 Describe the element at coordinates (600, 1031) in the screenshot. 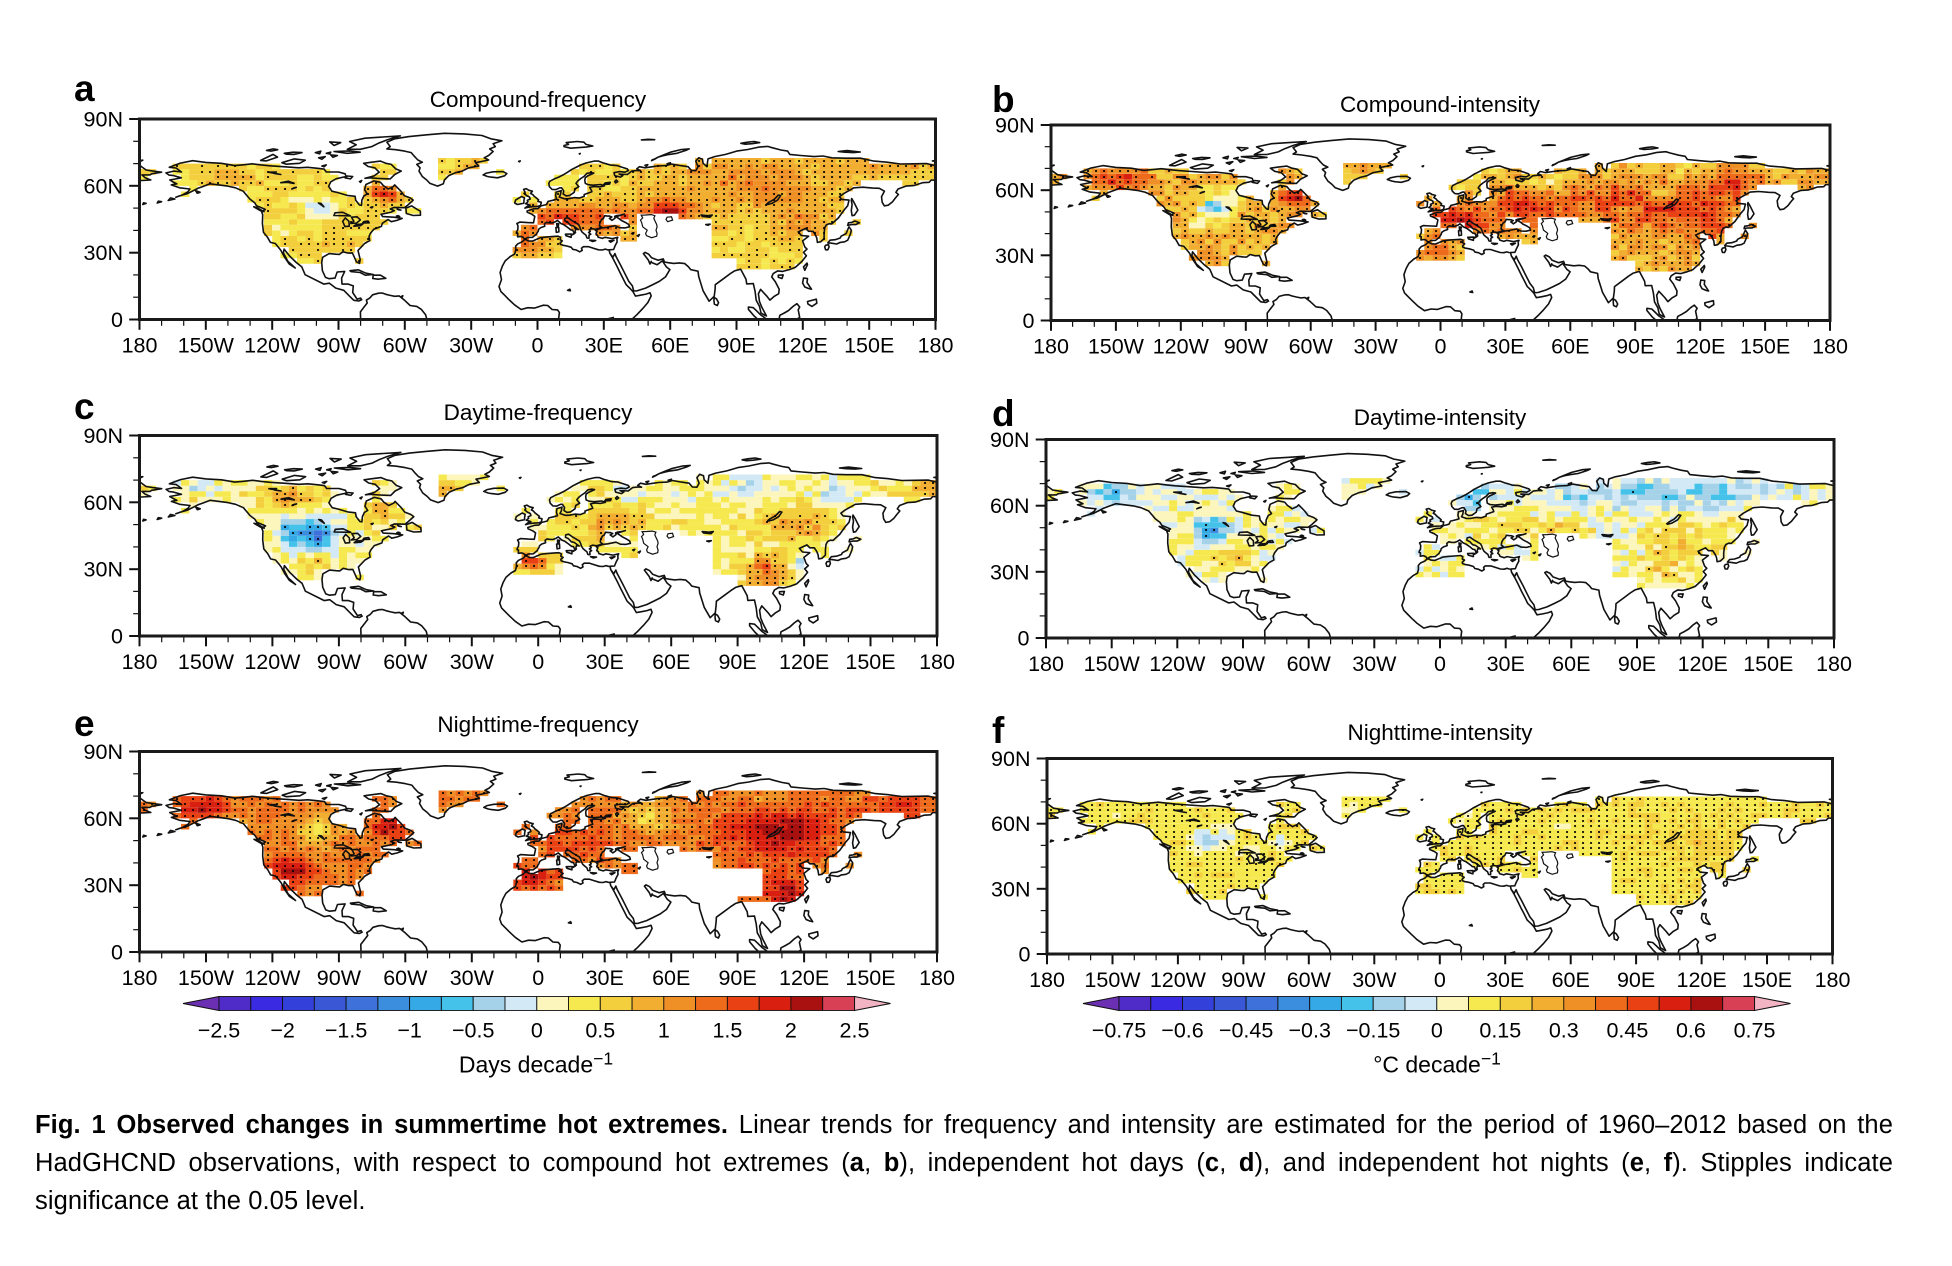

I see `svg-text: 0.5` at that location.